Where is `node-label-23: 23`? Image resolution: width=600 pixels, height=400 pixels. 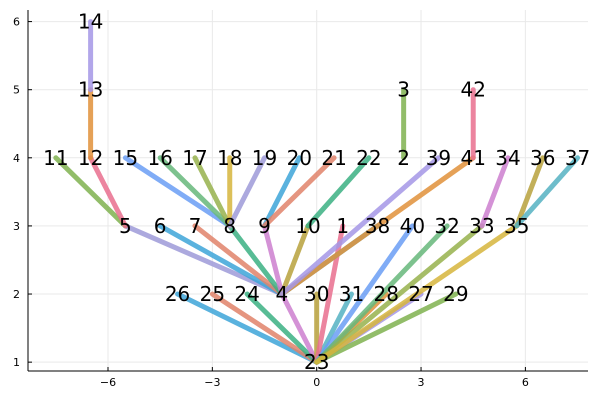
node-label-23: 23 is located at coordinates (316, 362).